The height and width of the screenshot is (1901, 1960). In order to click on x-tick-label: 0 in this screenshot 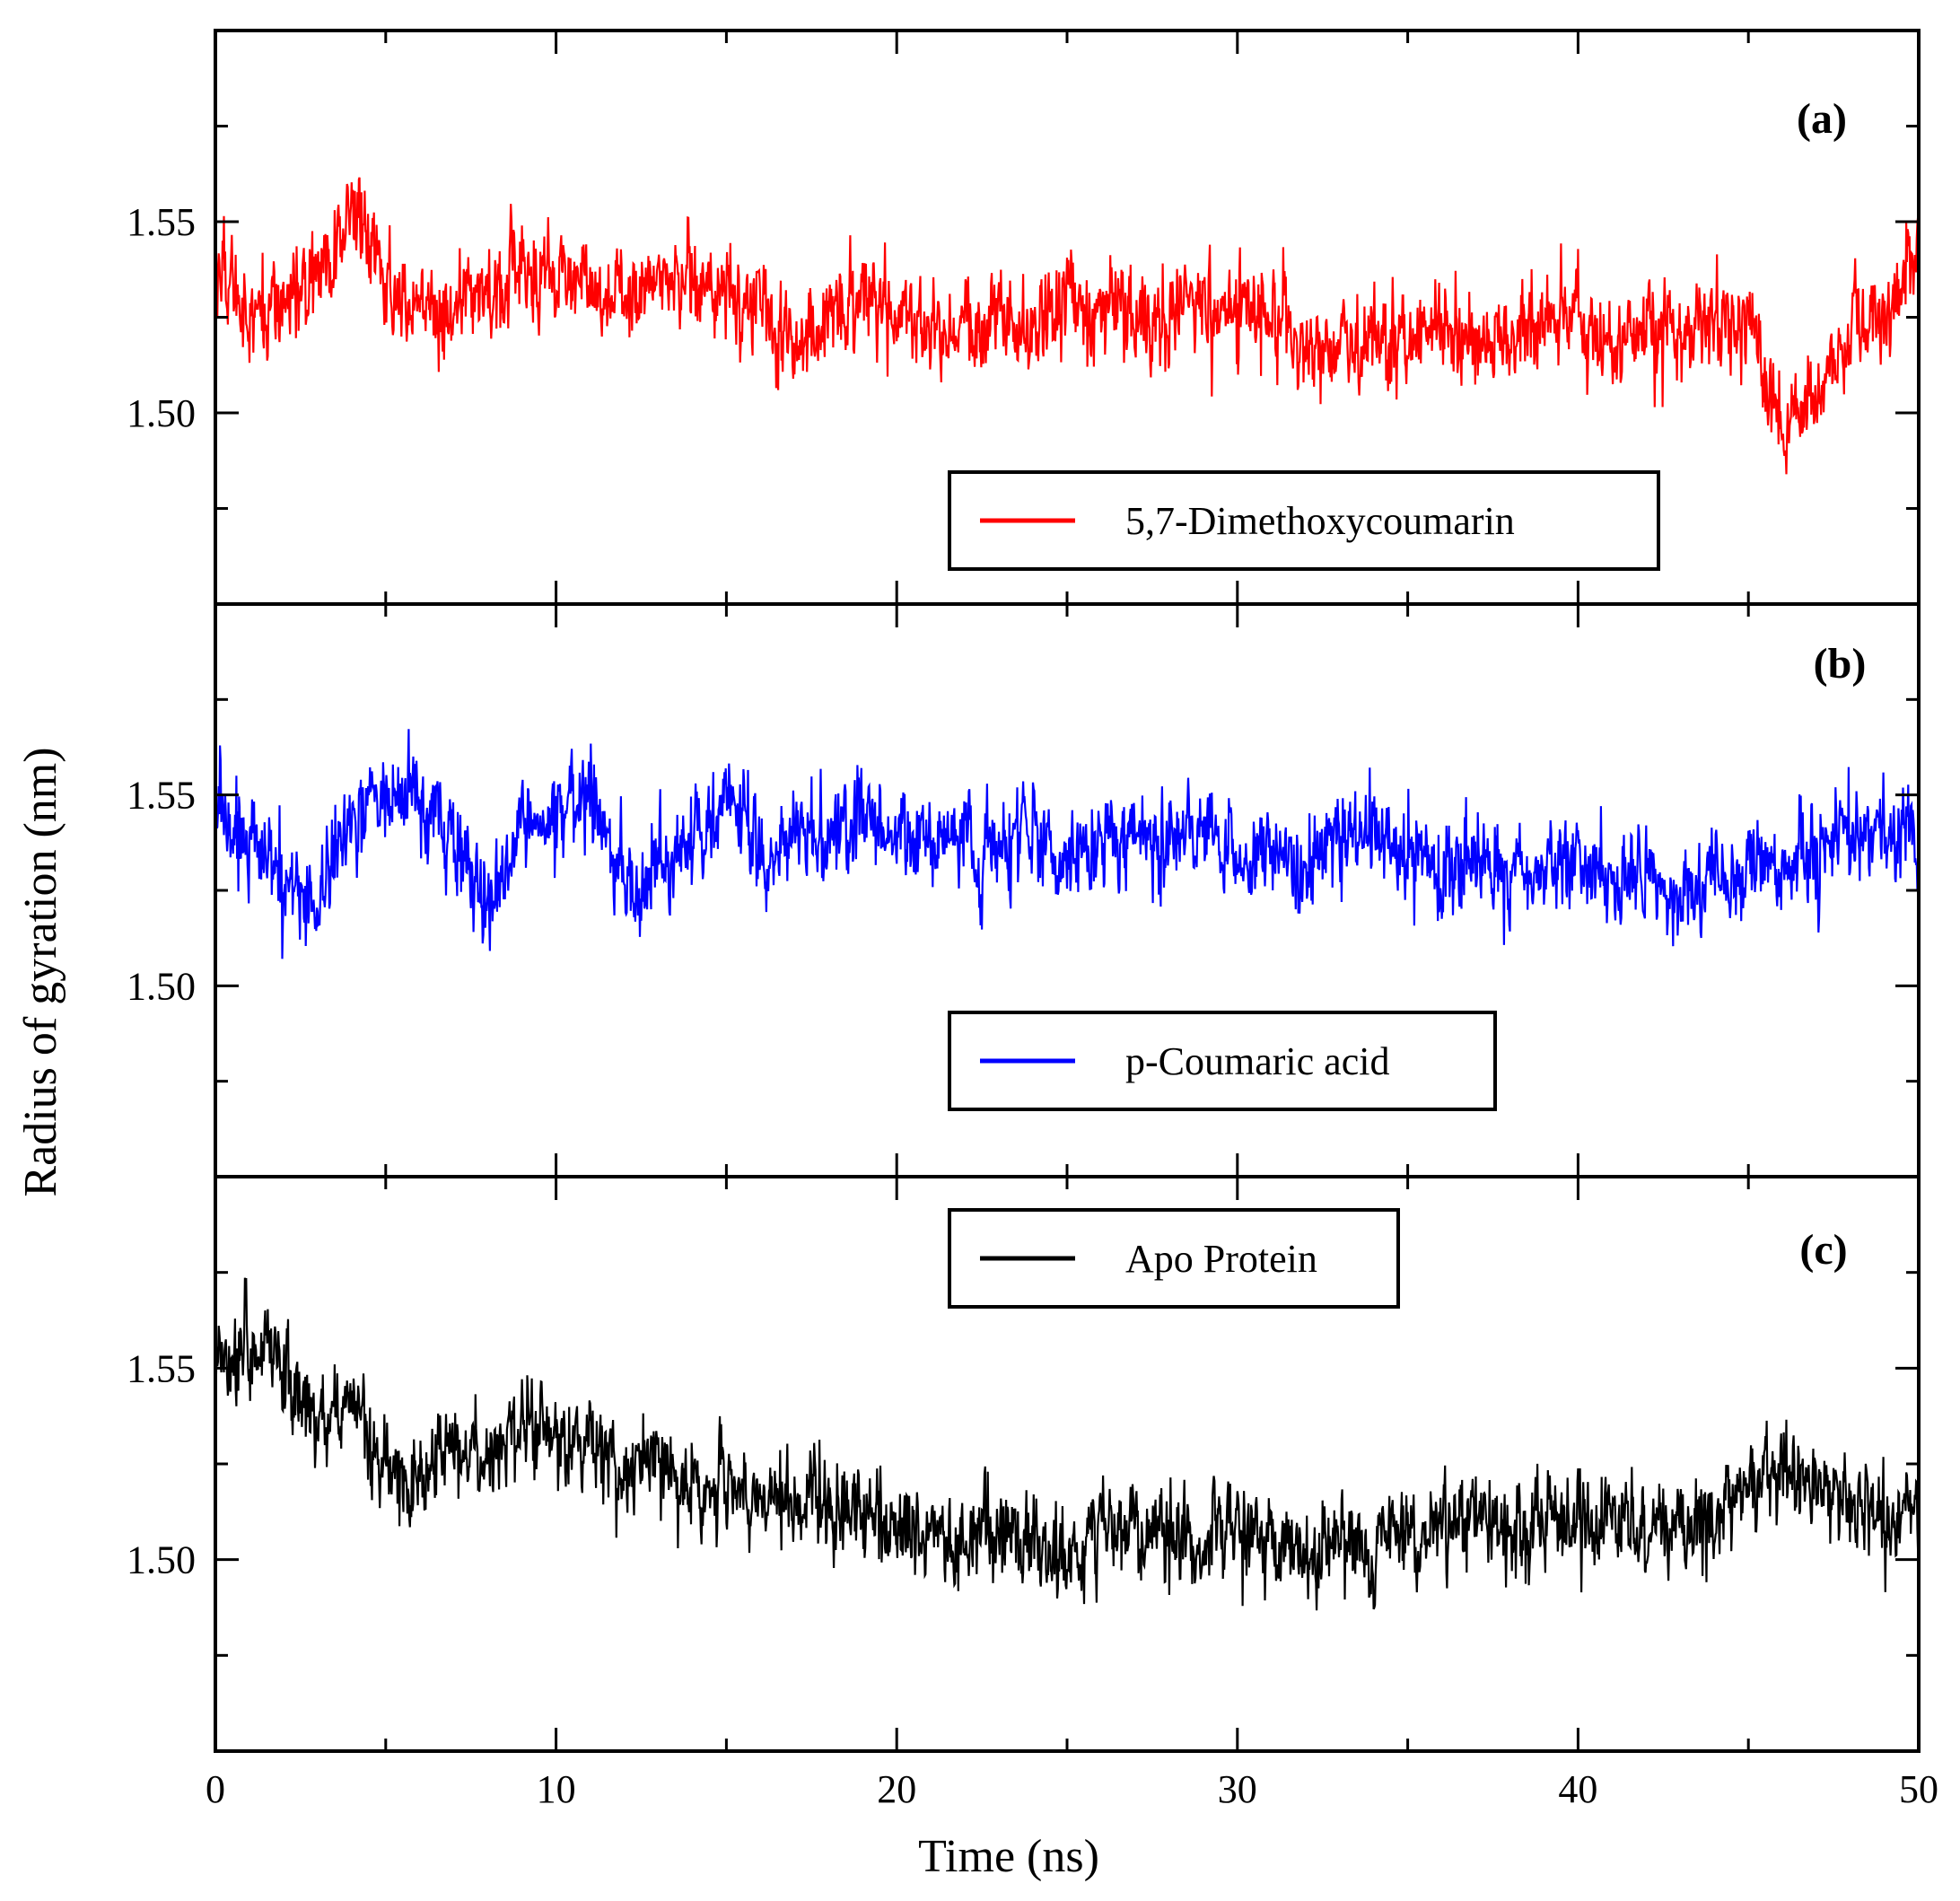, I will do `click(215, 1789)`.